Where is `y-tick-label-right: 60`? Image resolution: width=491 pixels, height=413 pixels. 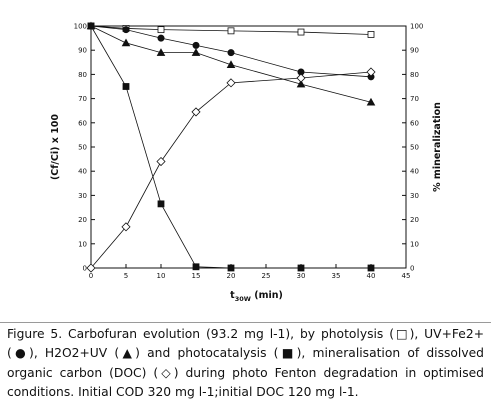 y-tick-label-right: 60 is located at coordinates (414, 123).